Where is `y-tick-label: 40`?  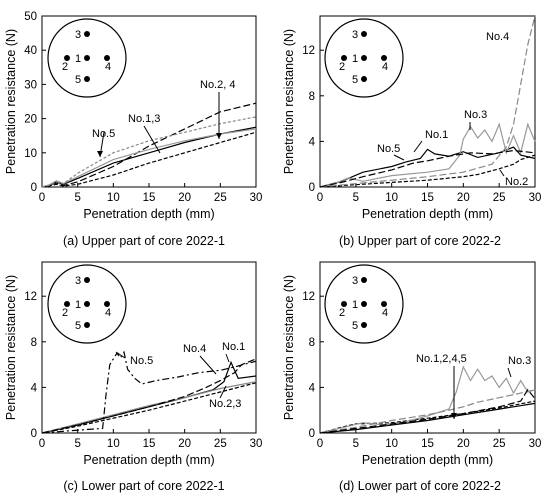
y-tick-label: 40 is located at coordinates (30, 51).